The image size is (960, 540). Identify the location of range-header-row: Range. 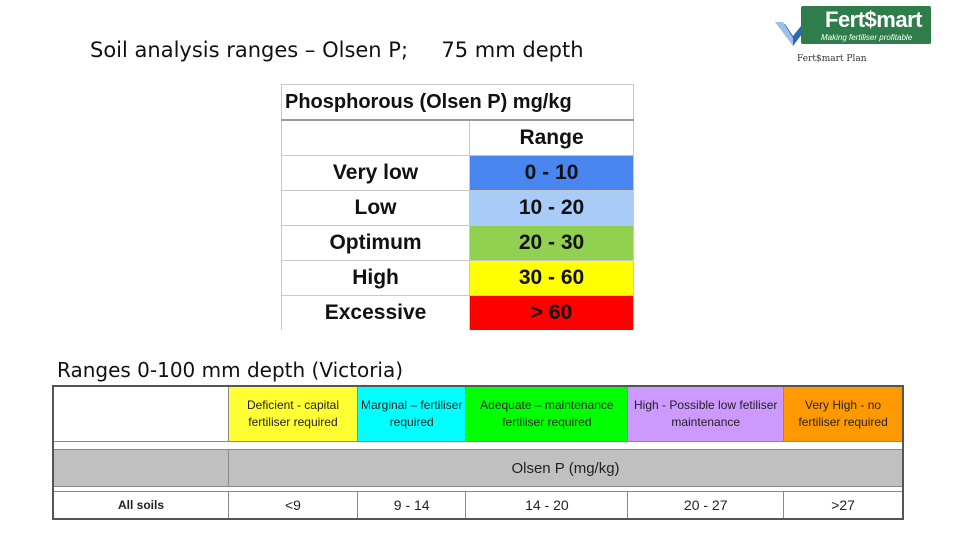
(457, 137).